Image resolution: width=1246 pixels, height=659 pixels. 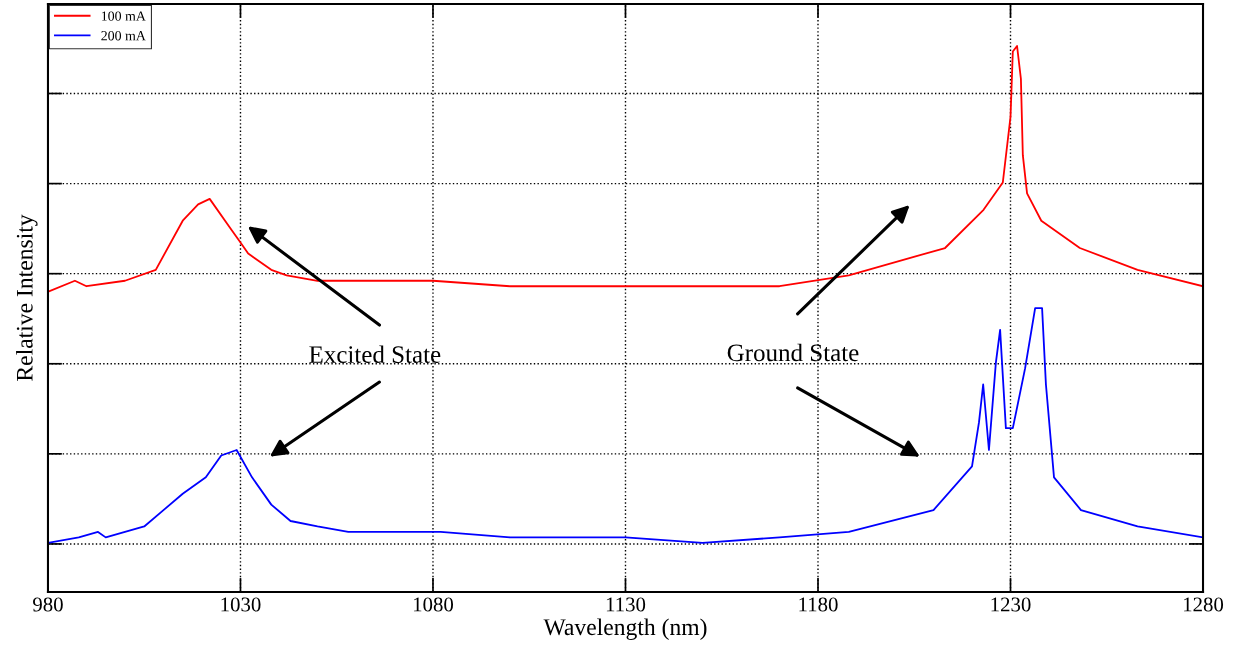 I want to click on annotation: Ground State, so click(x=793, y=352).